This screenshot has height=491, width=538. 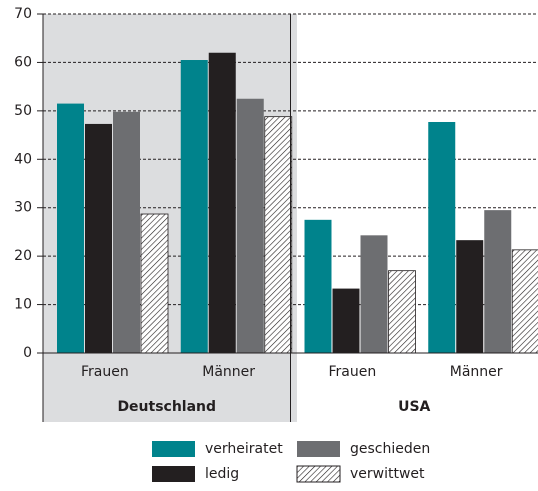 I want to click on y-tick-label: 30, so click(x=23, y=208).